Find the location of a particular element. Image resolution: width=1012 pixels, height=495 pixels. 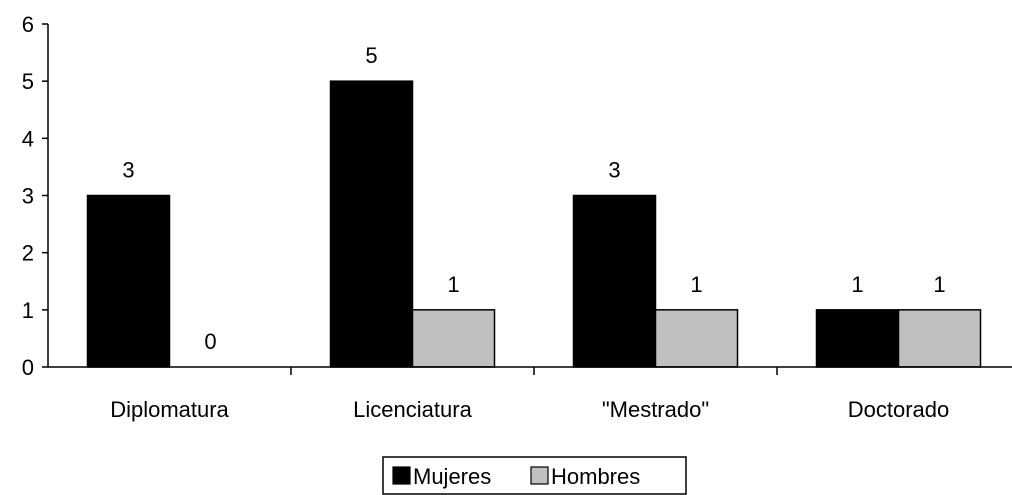

x-tick-label: Doctorado is located at coordinates (899, 409).